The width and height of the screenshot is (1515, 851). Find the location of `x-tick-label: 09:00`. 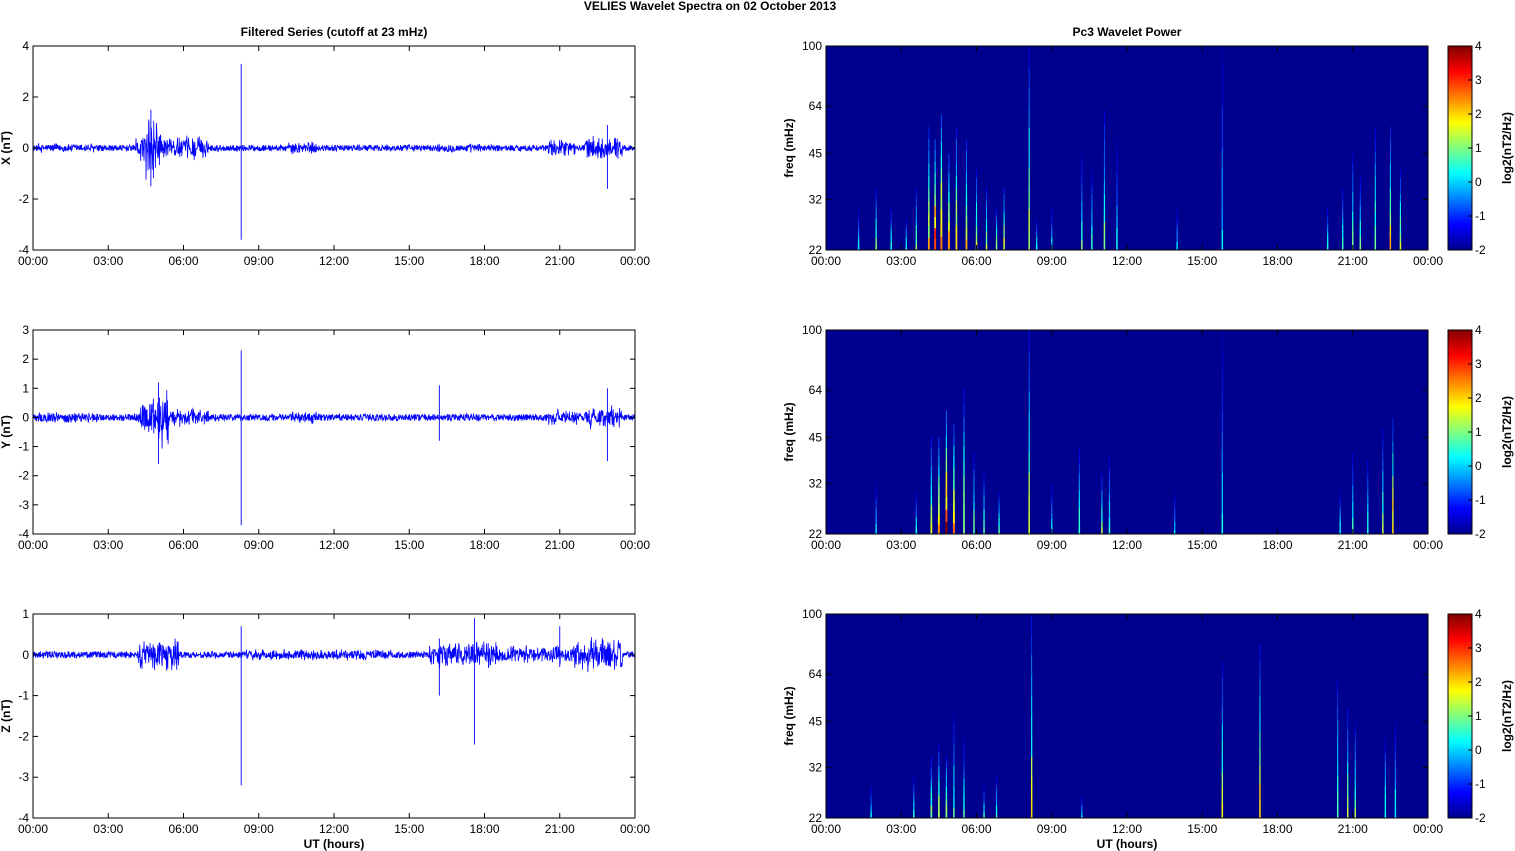

x-tick-label: 09:00 is located at coordinates (1052, 261).